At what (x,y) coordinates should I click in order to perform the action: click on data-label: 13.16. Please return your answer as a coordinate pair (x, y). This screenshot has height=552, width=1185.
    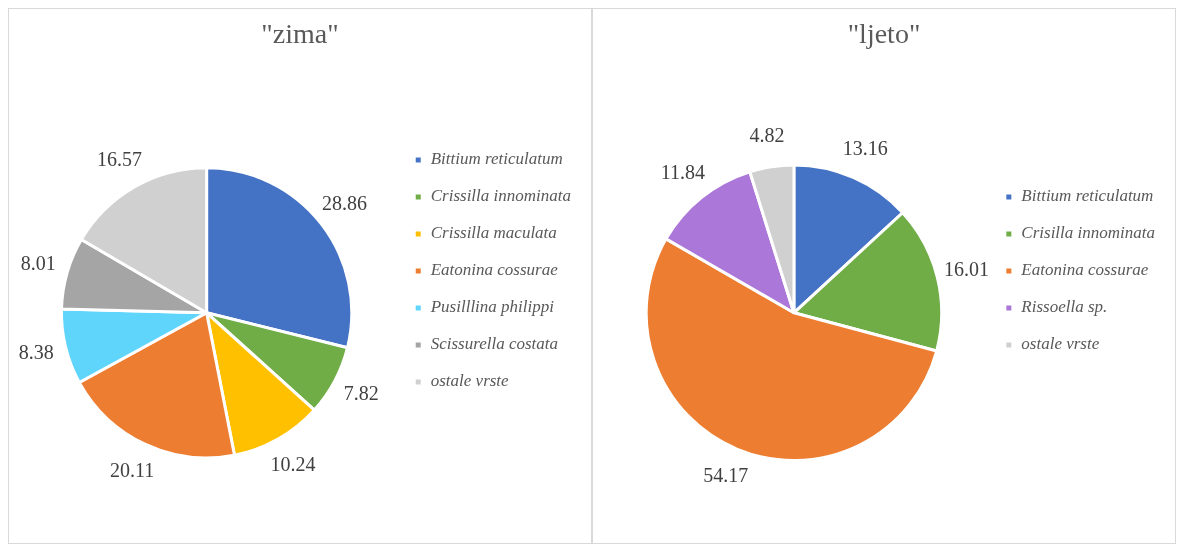
    Looking at the image, I should click on (865, 148).